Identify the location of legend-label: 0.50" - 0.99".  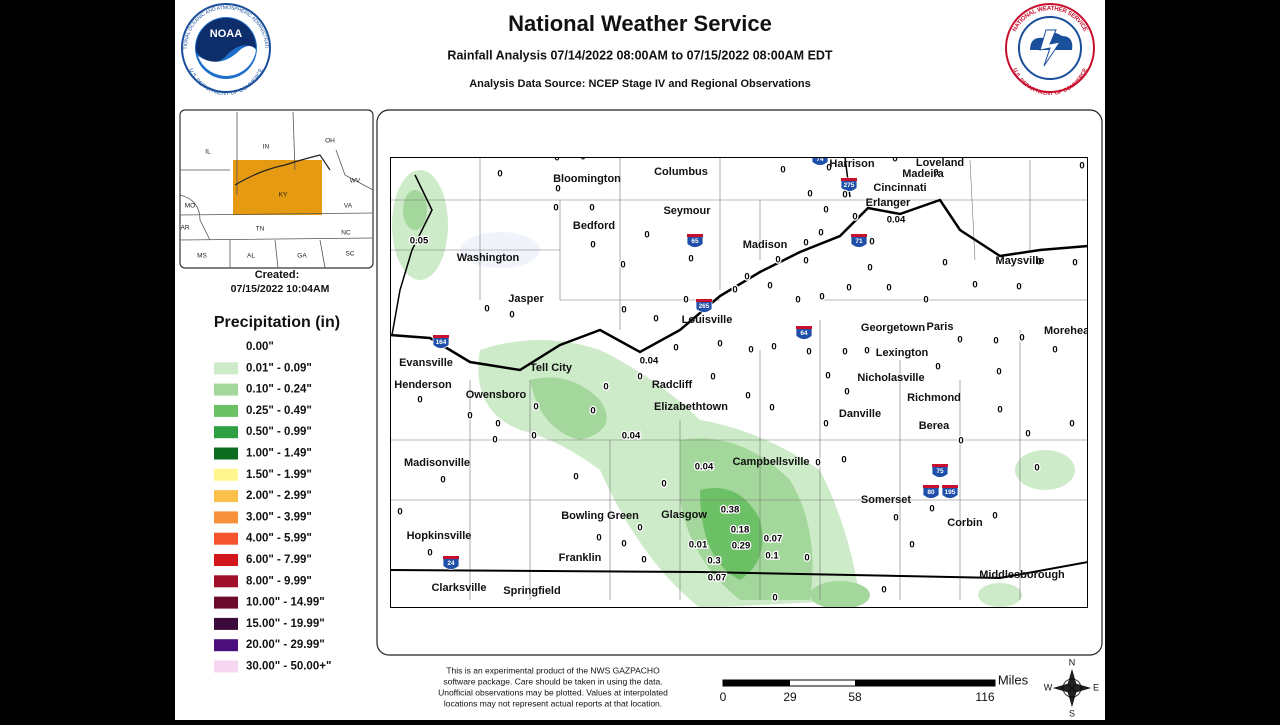
(279, 432).